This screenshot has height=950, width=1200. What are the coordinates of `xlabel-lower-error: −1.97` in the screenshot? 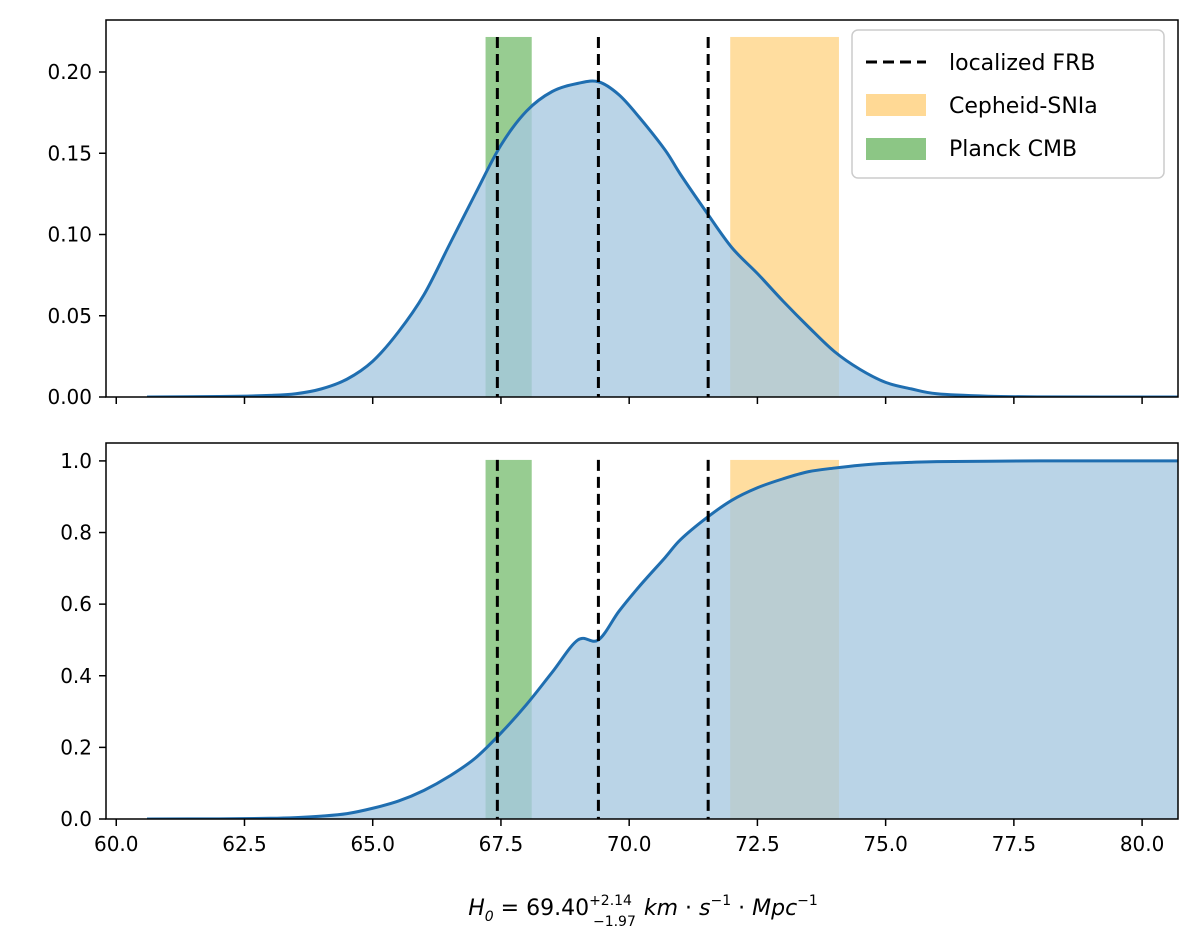 It's located at (614, 922).